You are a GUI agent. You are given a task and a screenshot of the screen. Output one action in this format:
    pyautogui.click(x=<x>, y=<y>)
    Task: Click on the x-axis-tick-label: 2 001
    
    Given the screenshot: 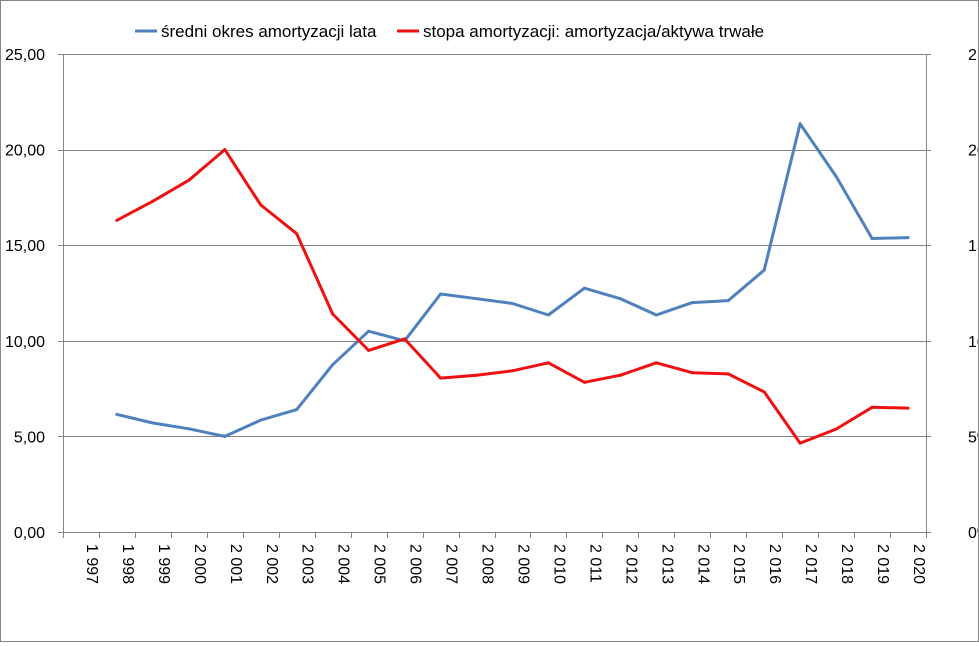 What is the action you would take?
    pyautogui.click(x=235, y=564)
    